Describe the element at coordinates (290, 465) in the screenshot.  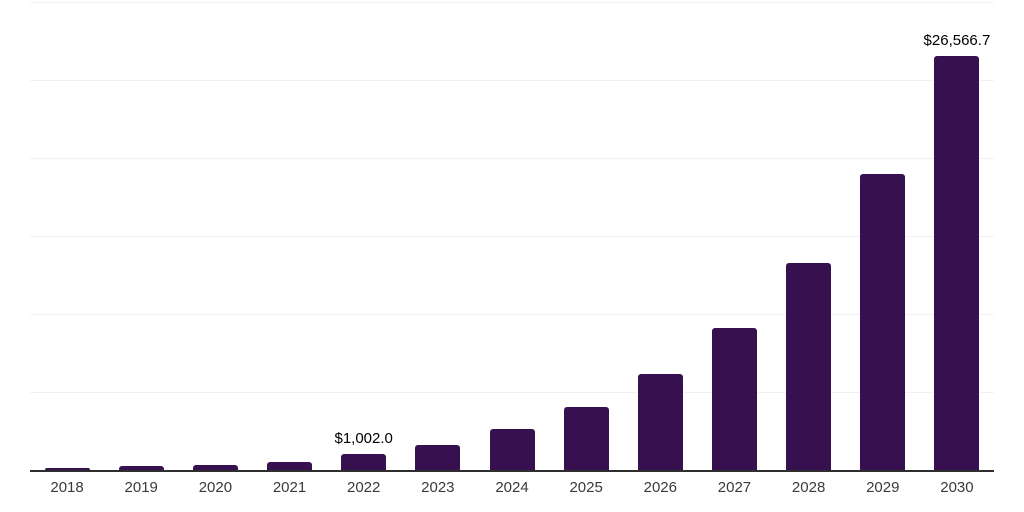
I see `bar-2021` at that location.